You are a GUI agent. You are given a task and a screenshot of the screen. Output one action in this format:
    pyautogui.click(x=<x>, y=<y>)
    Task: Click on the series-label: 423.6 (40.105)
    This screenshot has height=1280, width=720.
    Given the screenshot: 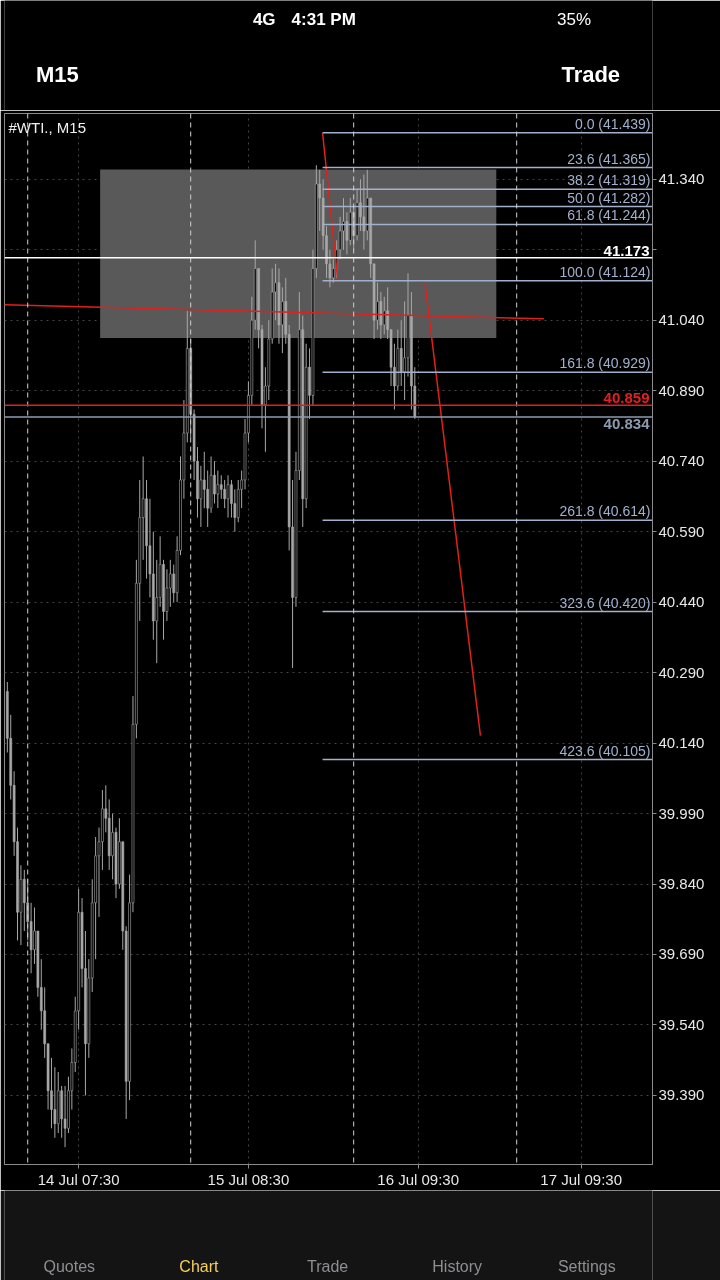 What is the action you would take?
    pyautogui.click(x=605, y=750)
    